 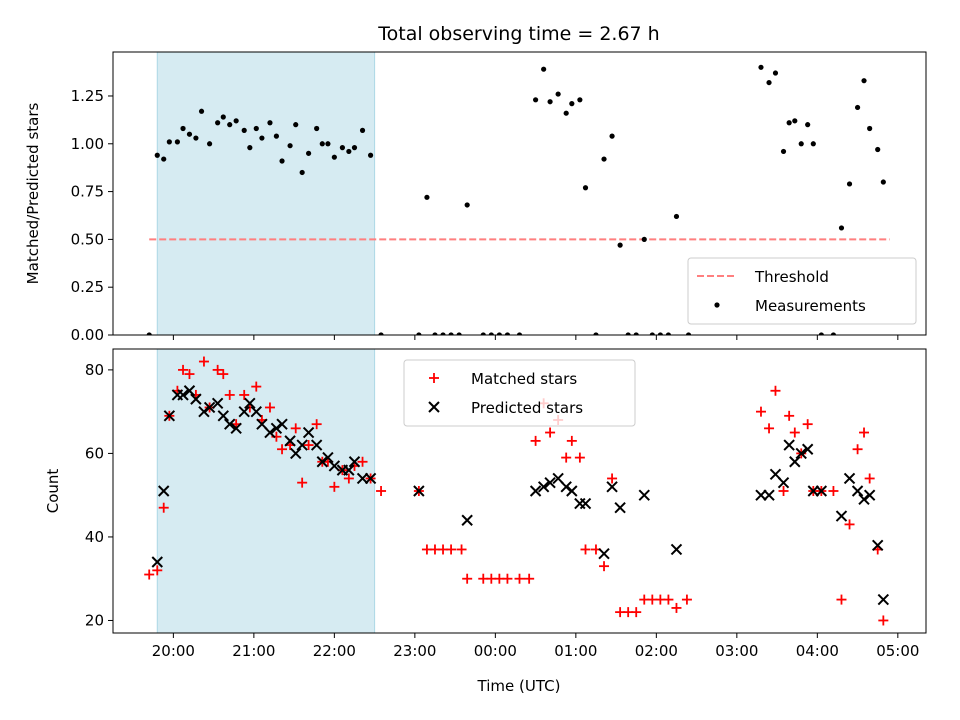 What do you see at coordinates (87, 239) in the screenshot?
I see `y-tick-label: 0.50` at bounding box center [87, 239].